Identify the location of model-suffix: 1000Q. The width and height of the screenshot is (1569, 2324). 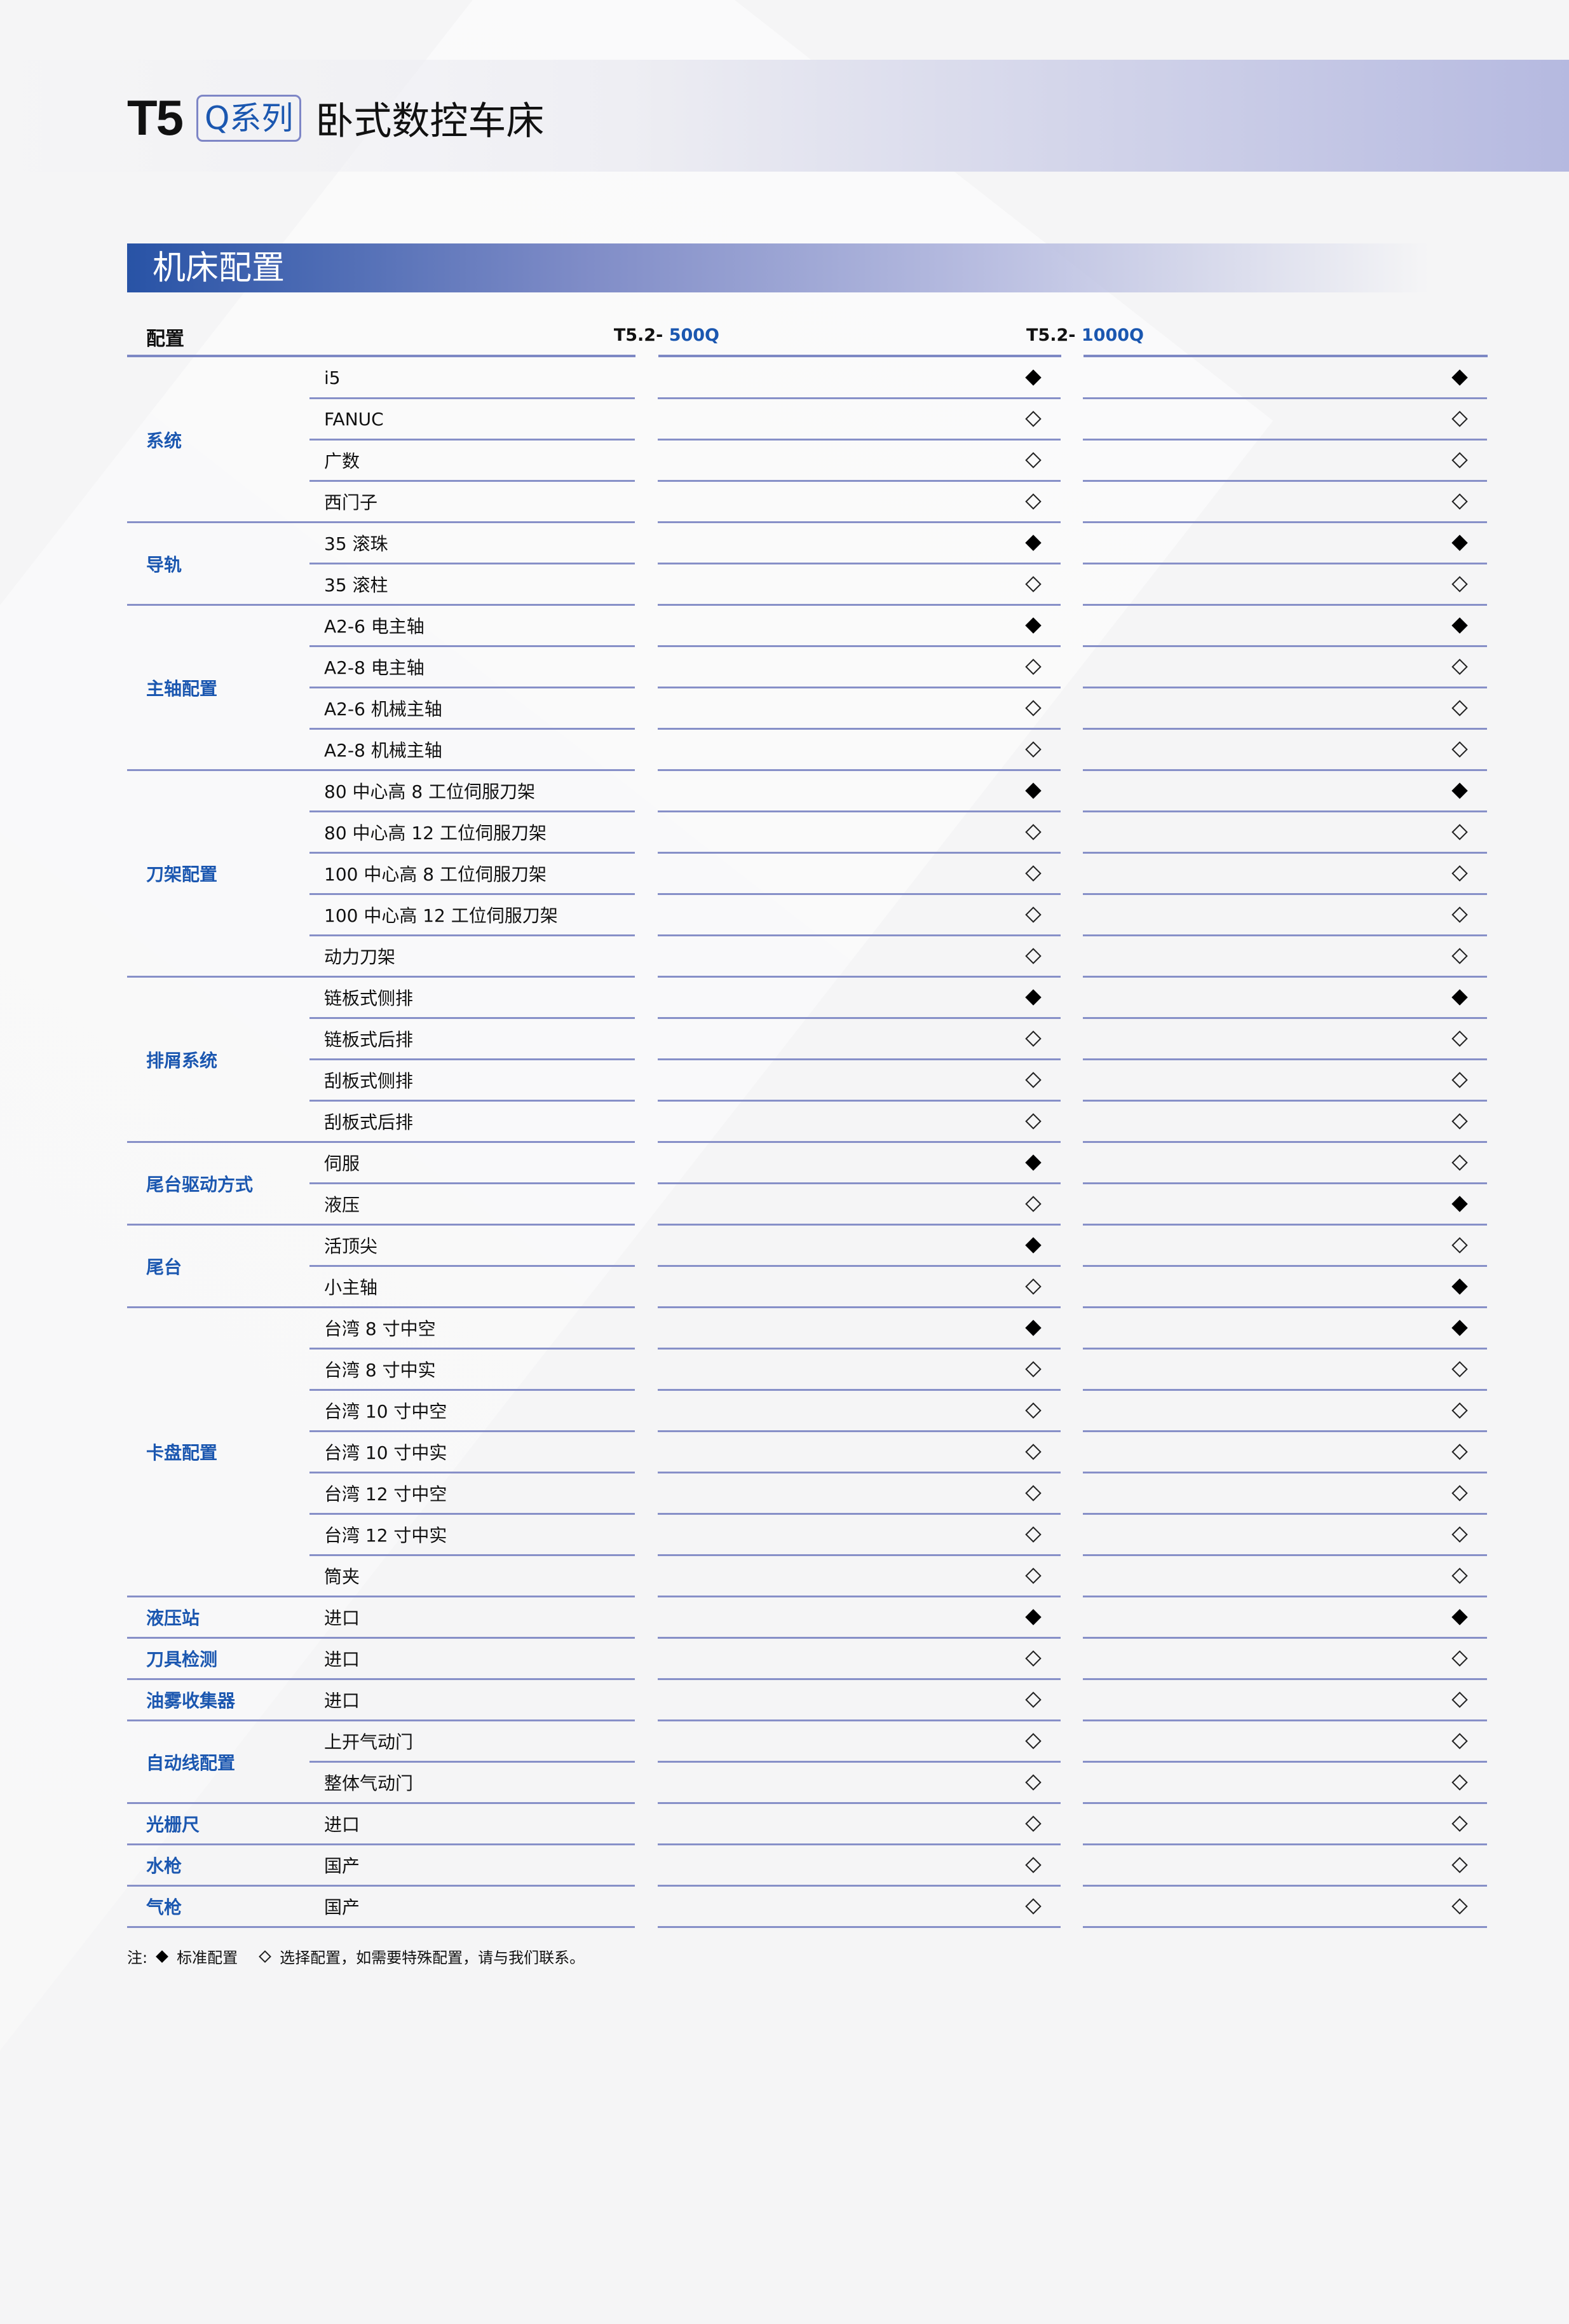
(1112, 335).